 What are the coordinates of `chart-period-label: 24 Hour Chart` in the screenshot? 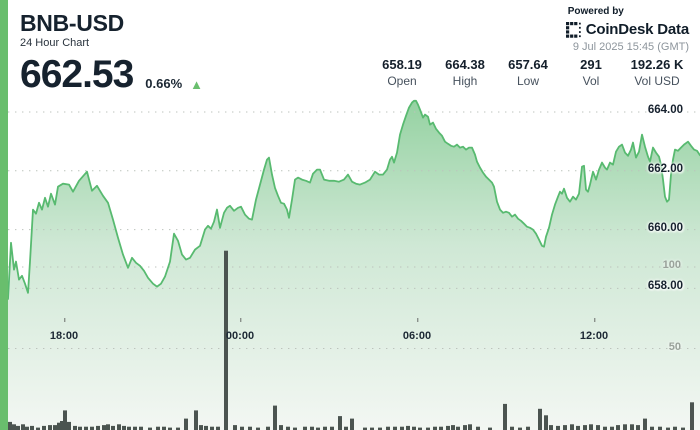 It's located at (55, 43).